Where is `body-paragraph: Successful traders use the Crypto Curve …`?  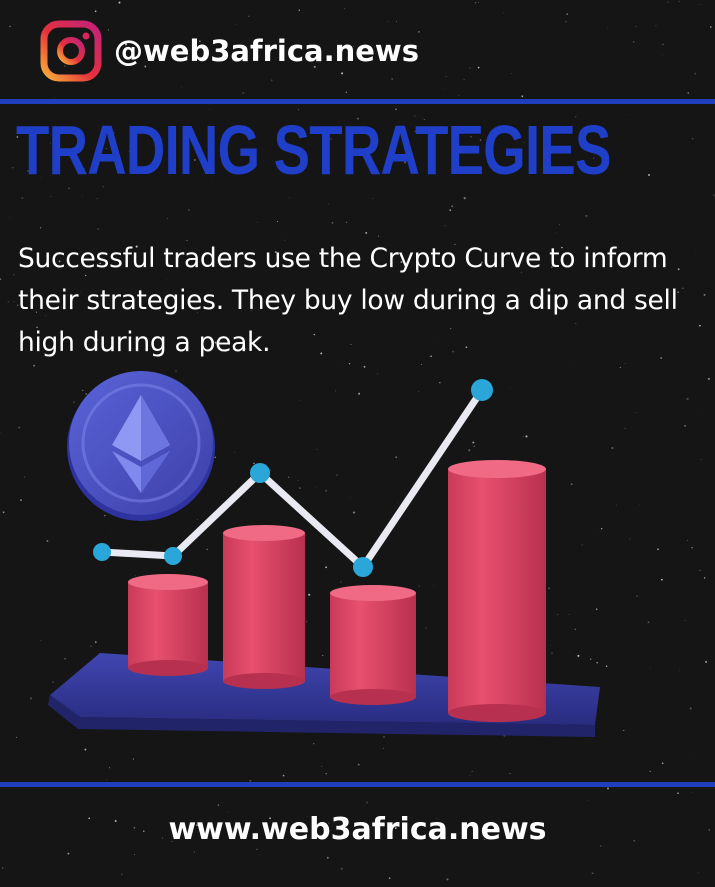 body-paragraph: Successful traders use the Crypto Curve … is located at coordinates (348, 300).